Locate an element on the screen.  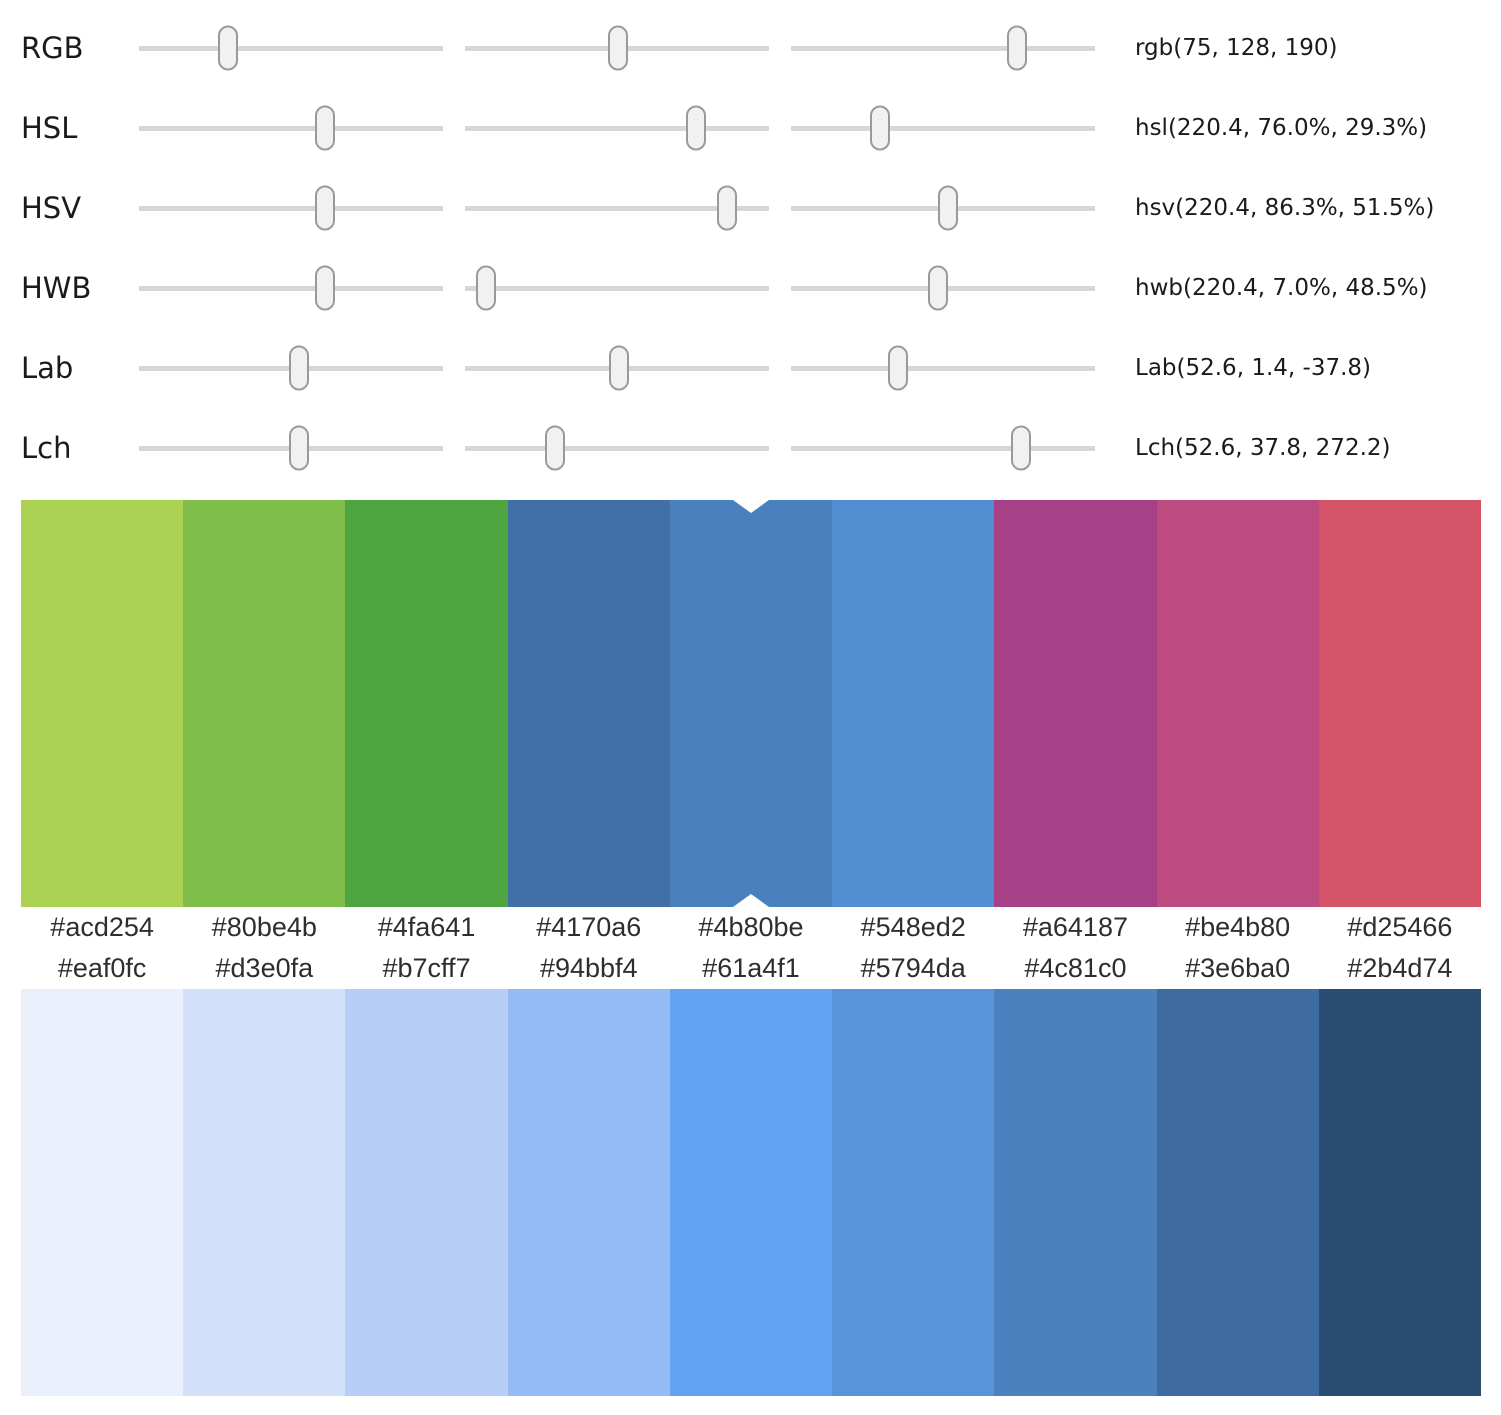
slider-row-label-hsl: HSL is located at coordinates (49, 128).